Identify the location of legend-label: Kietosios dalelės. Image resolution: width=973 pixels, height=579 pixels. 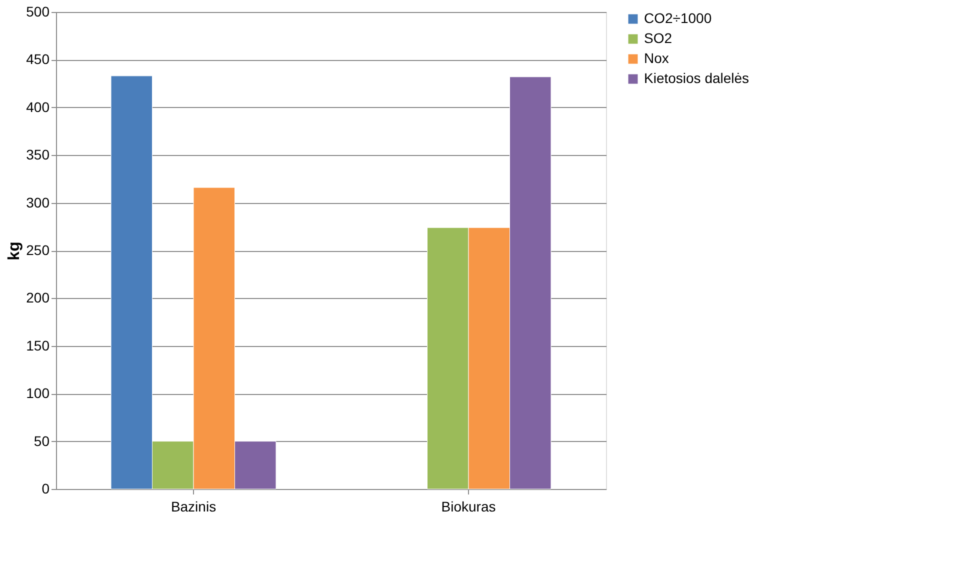
(697, 78).